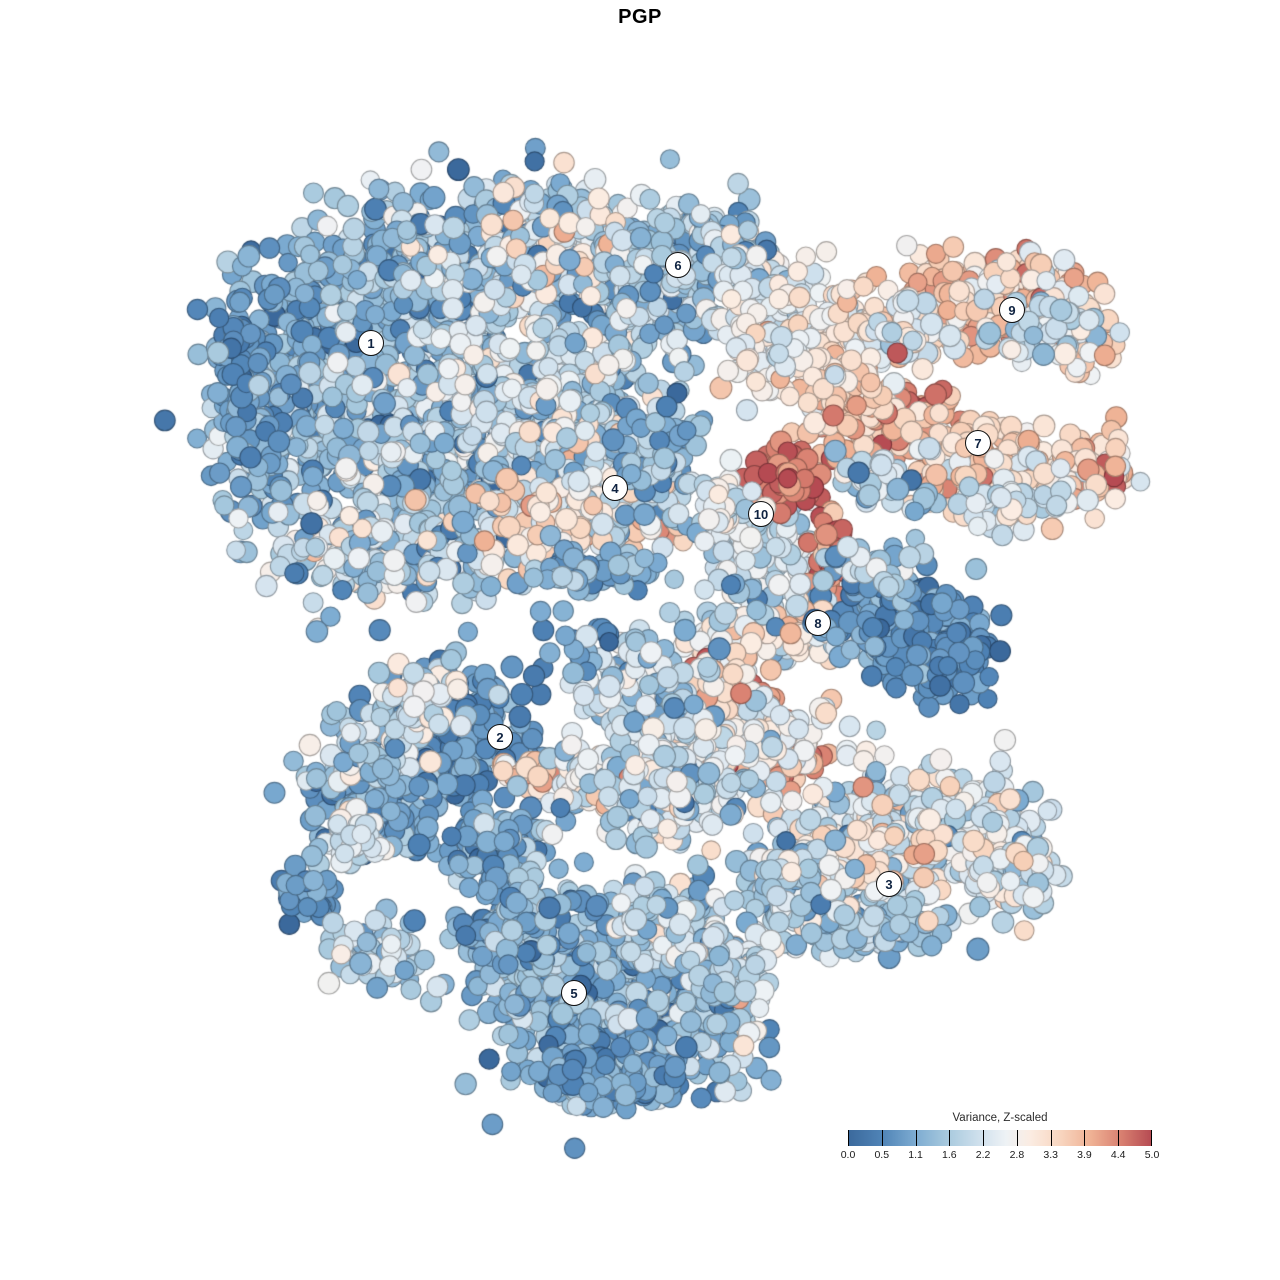 The width and height of the screenshot is (1280, 1280). I want to click on colorbar-tick-label: 2.2, so click(983, 1155).